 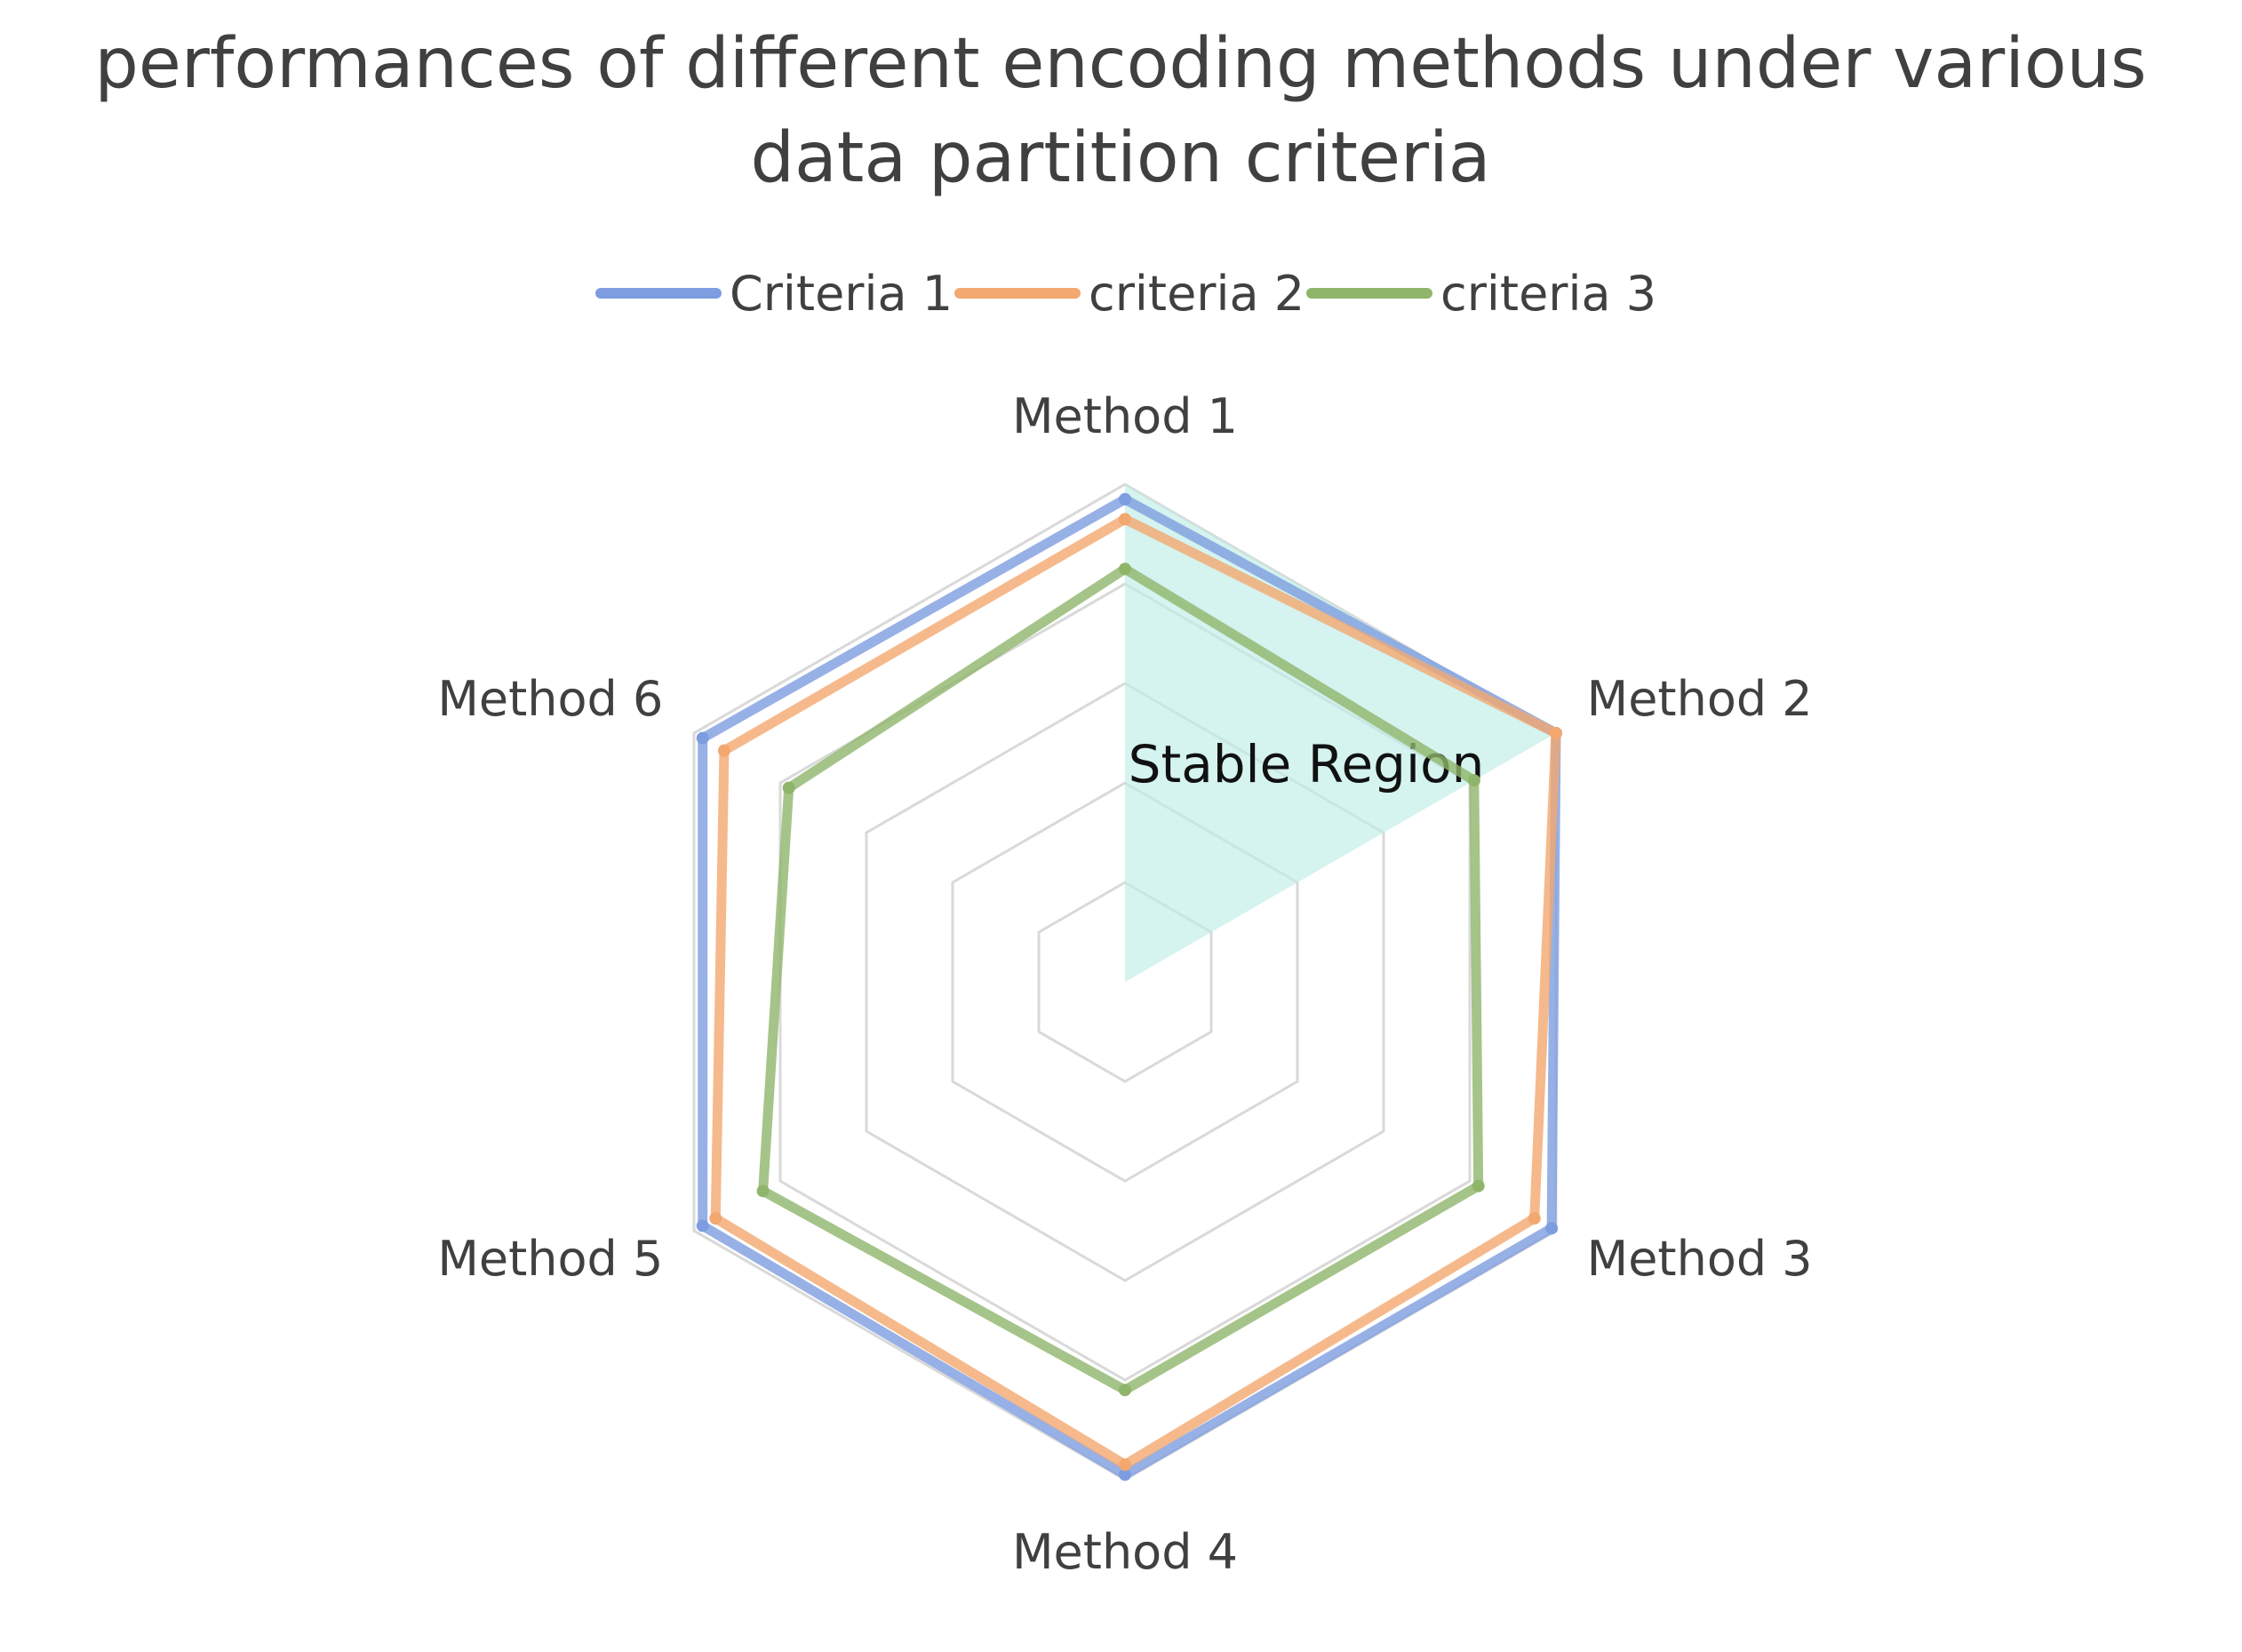 I want to click on legend-item-criteria-1: Criteria 1, so click(x=774, y=294).